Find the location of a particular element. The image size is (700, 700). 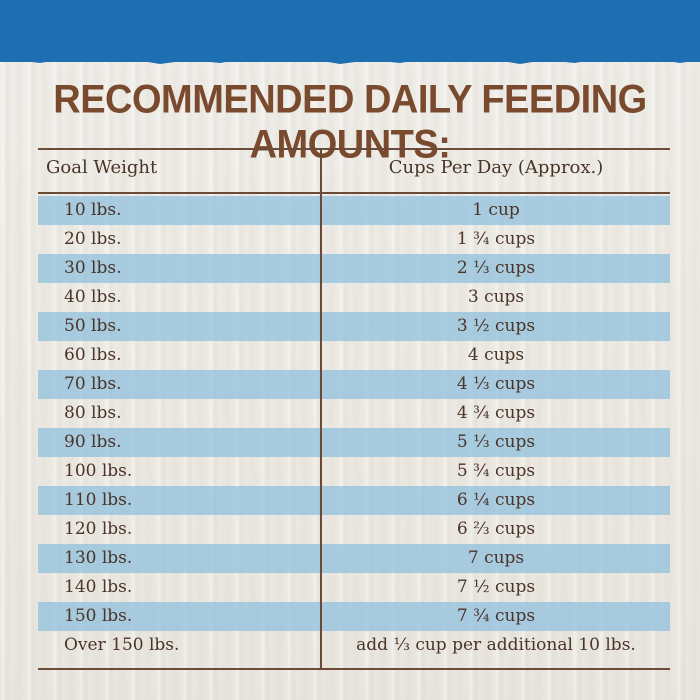

goal-weight-cell: 130 lbs. is located at coordinates (98, 558).